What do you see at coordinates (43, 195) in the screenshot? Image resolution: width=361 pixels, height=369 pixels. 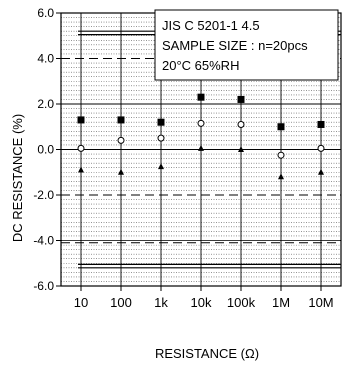 I see `y-tick-label: -2.0` at bounding box center [43, 195].